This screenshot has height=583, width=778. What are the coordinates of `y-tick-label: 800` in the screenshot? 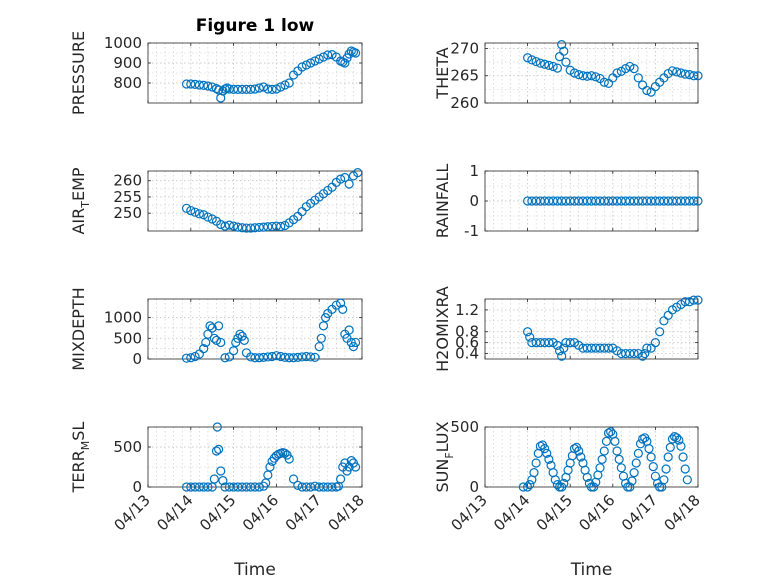 It's located at (127, 83).